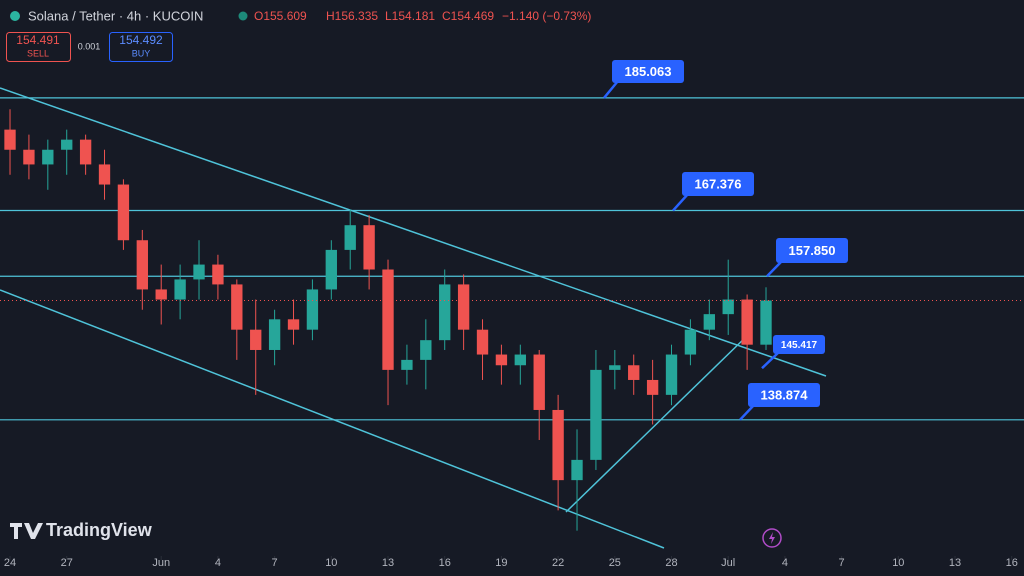 This screenshot has width=1024, height=576. I want to click on x-tick-label: 24, so click(10, 563).